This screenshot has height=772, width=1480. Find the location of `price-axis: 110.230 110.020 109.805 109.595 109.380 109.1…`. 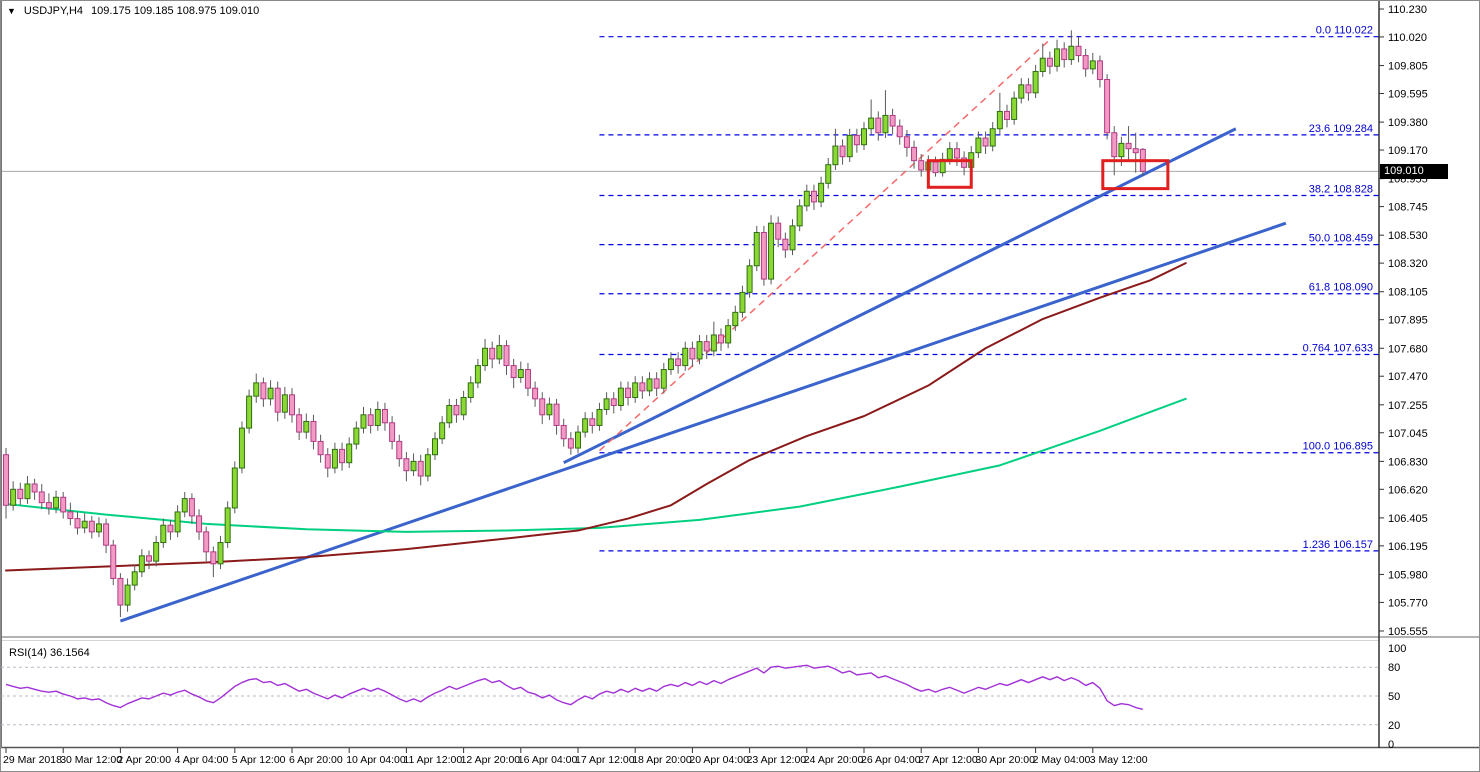

price-axis: 110.230 110.020 109.805 109.595 109.380 109.1… is located at coordinates (1403, 321).